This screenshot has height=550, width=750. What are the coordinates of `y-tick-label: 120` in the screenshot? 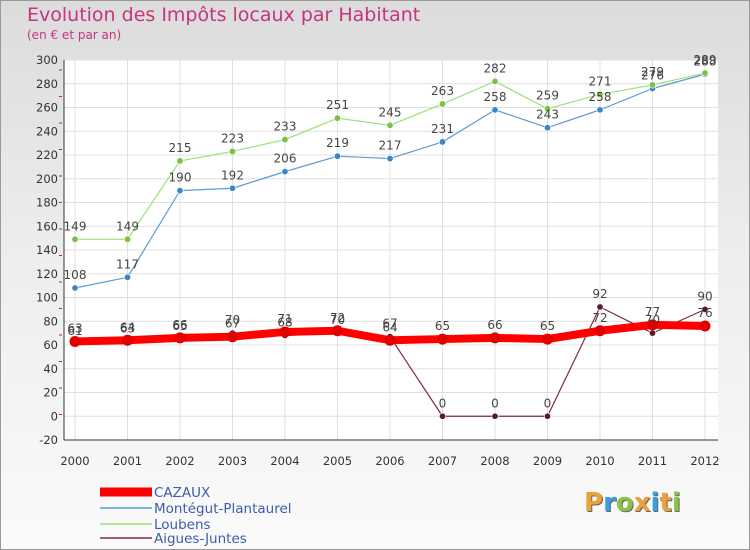 It's located at (47, 274).